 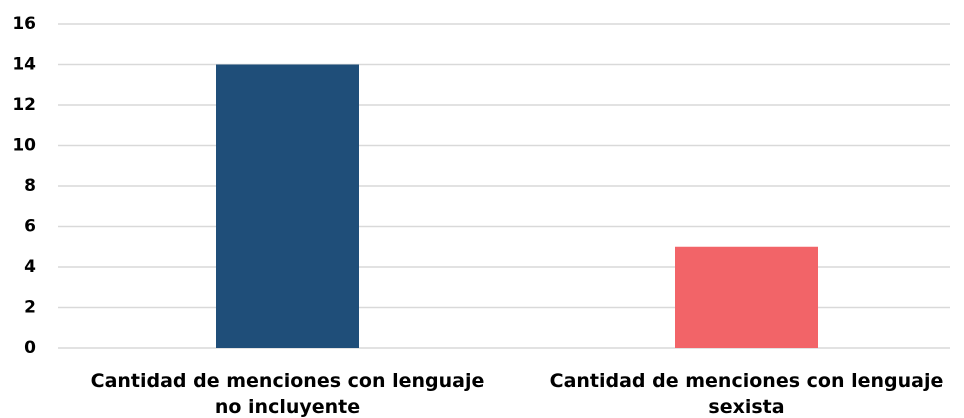 I want to click on y-tick-label: 0, so click(x=30, y=348).